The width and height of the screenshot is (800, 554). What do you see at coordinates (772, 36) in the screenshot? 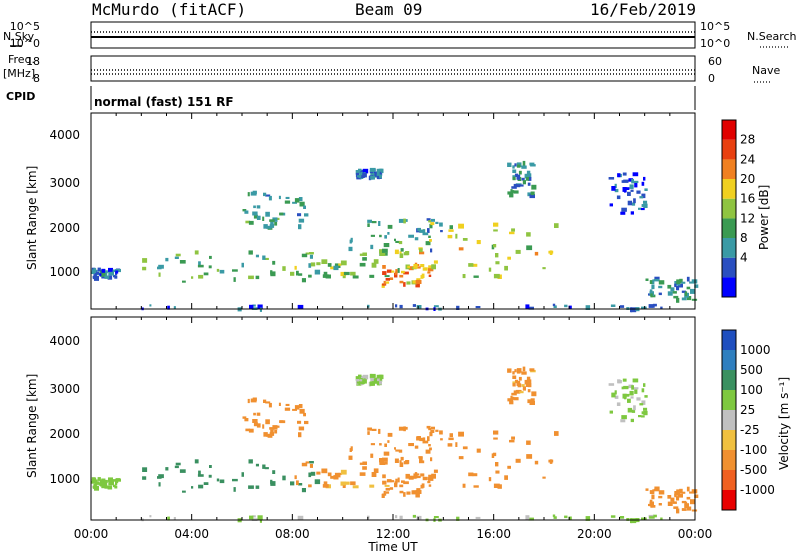
I see `noise-search-label: N.Search` at bounding box center [772, 36].